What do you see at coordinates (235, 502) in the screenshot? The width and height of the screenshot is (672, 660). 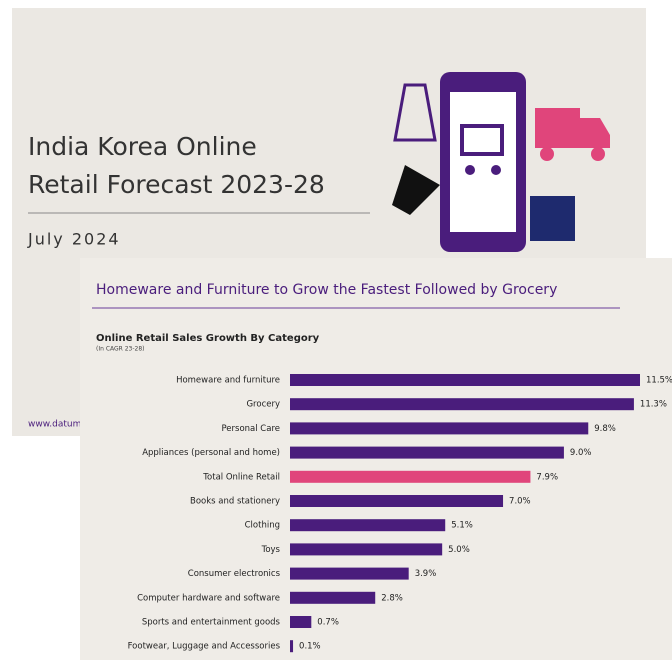 I see `category-label: Books and stationery` at bounding box center [235, 502].